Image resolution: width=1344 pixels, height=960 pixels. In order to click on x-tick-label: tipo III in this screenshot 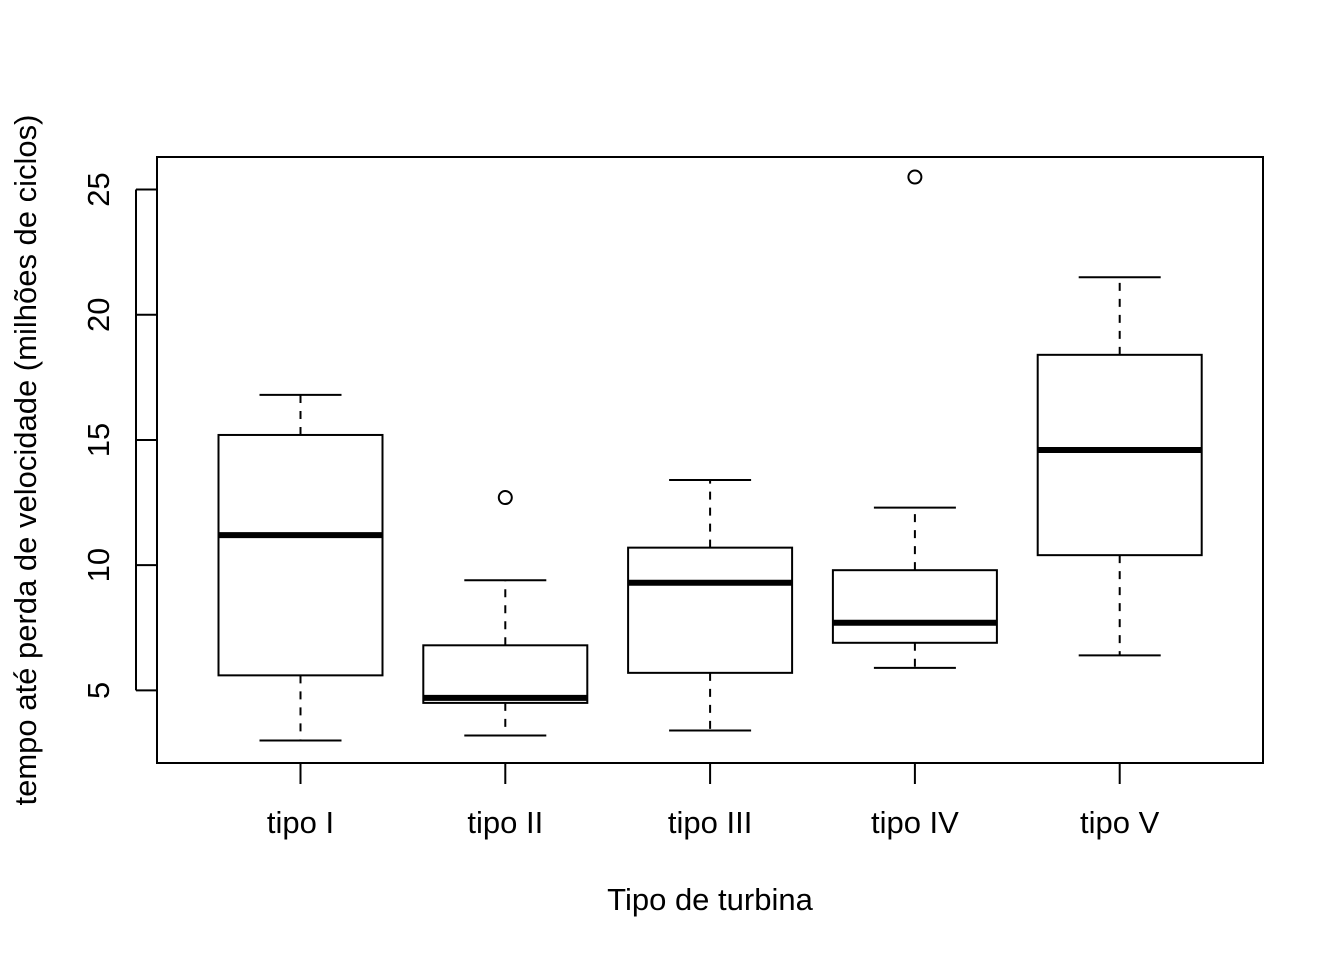, I will do `click(710, 822)`.